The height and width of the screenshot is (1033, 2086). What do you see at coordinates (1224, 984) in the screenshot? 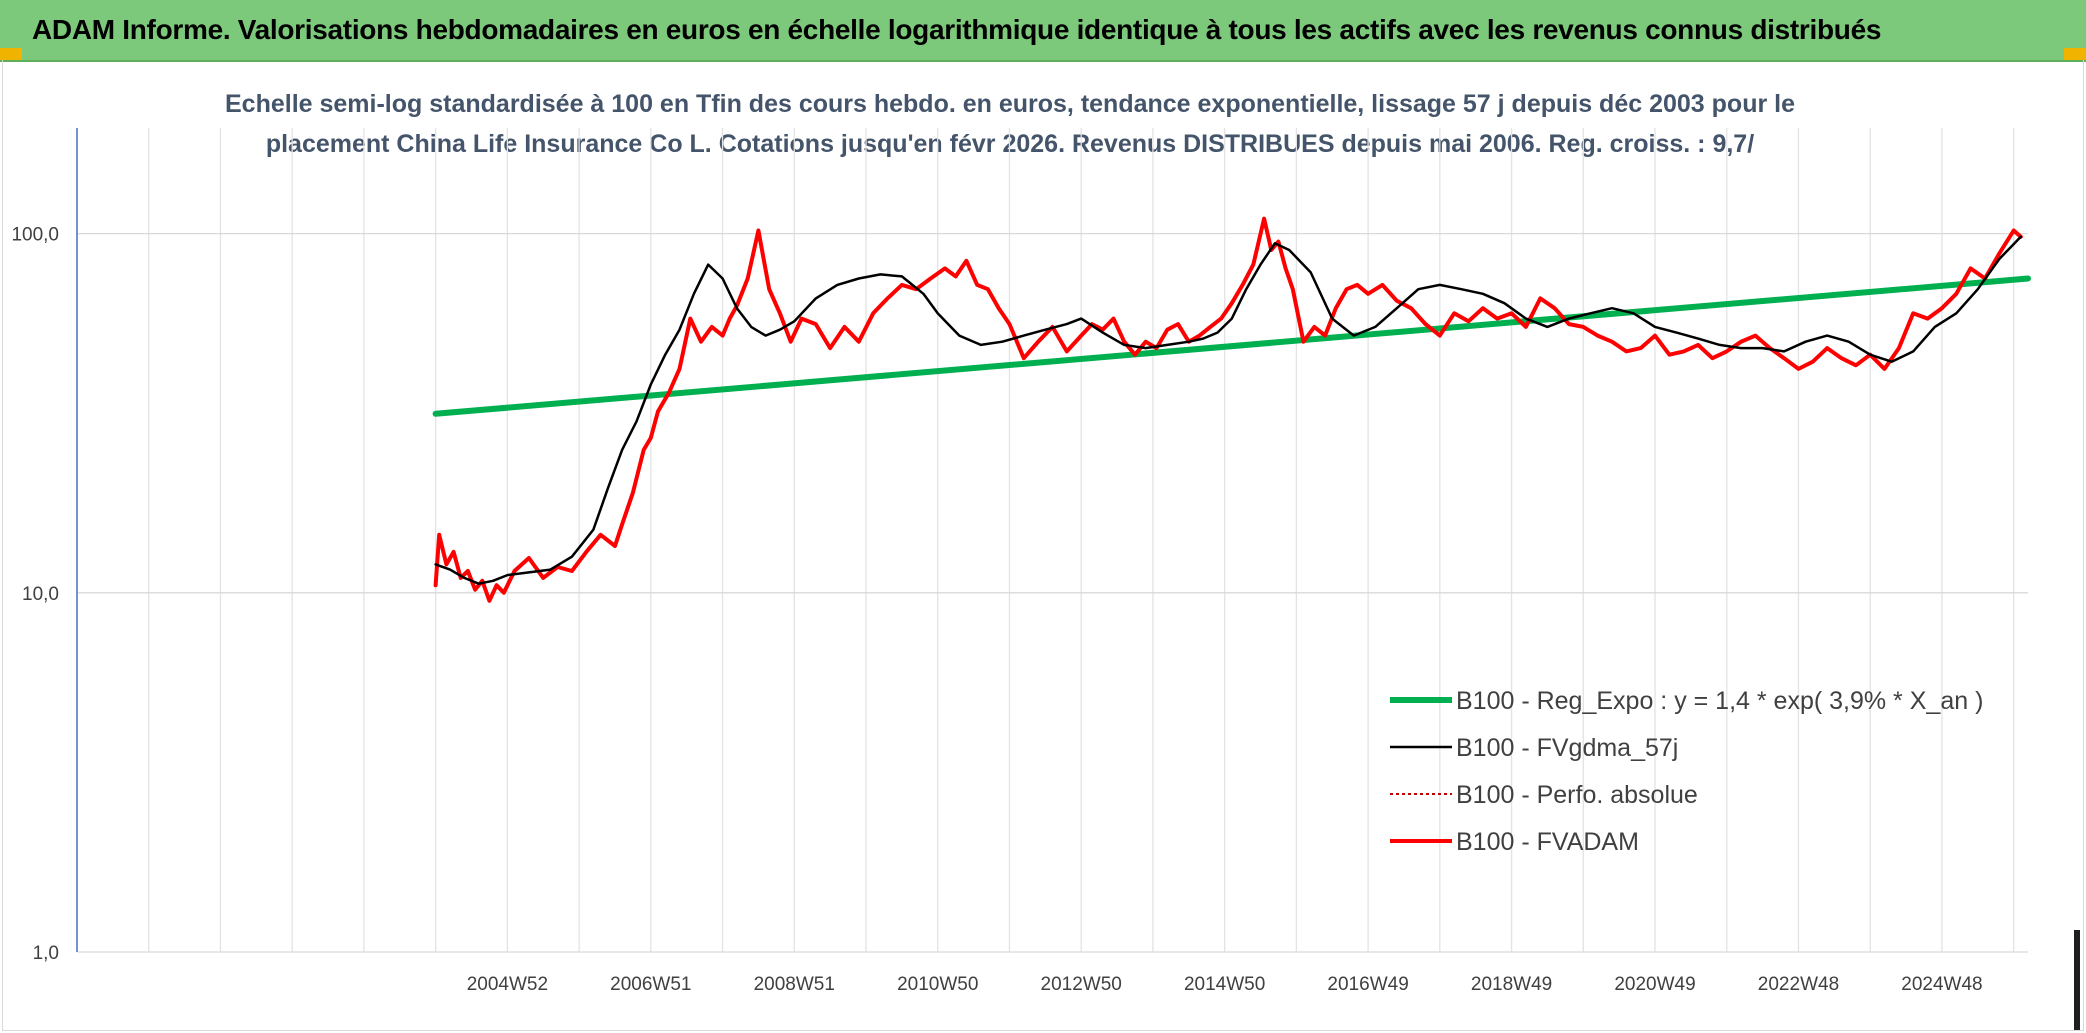
I see `x-tick-label: 2014W50` at bounding box center [1224, 984].